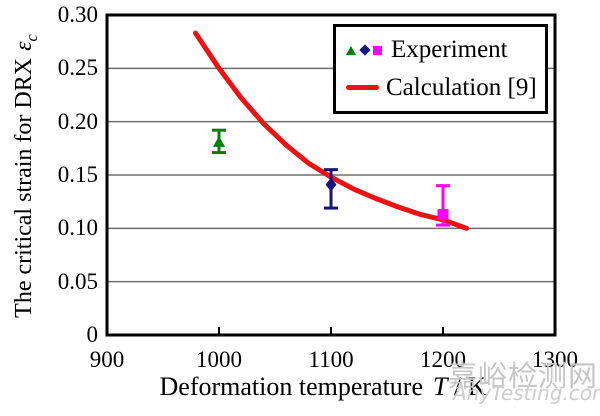 This screenshot has height=416, width=600. I want to click on legend-row-experiment: Experiment, so click(445, 50).